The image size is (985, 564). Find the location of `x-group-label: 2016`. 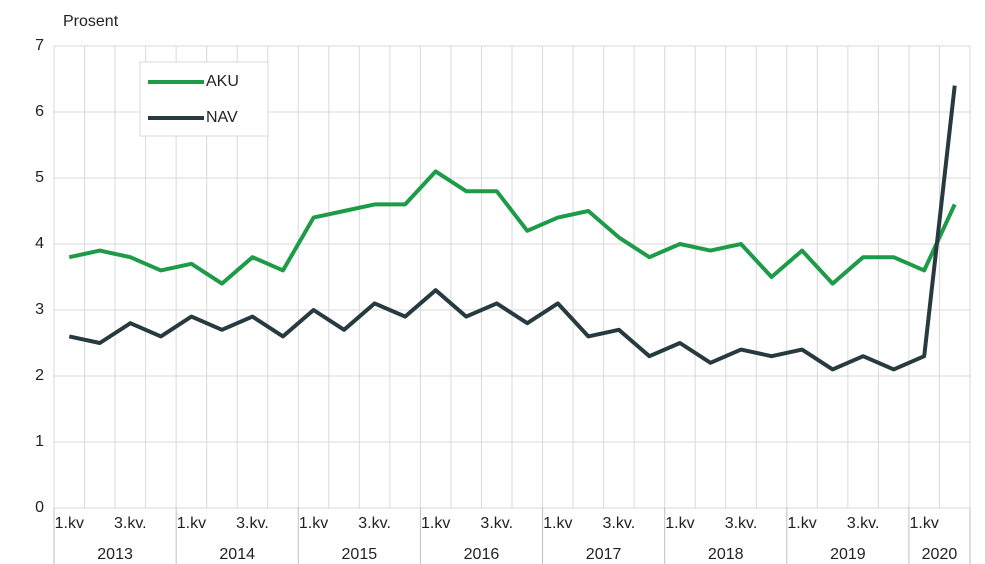

x-group-label: 2016 is located at coordinates (482, 554).